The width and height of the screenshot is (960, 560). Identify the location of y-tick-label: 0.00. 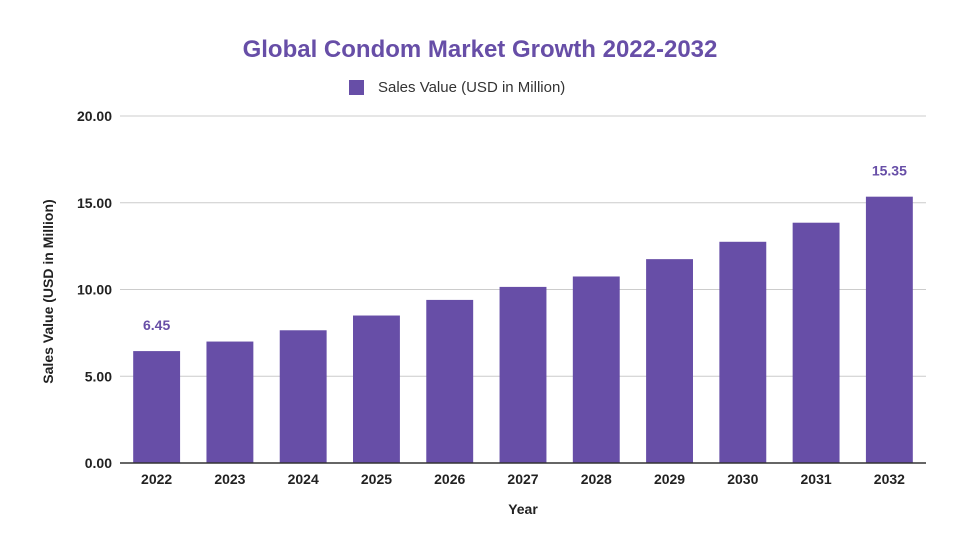
(98, 463).